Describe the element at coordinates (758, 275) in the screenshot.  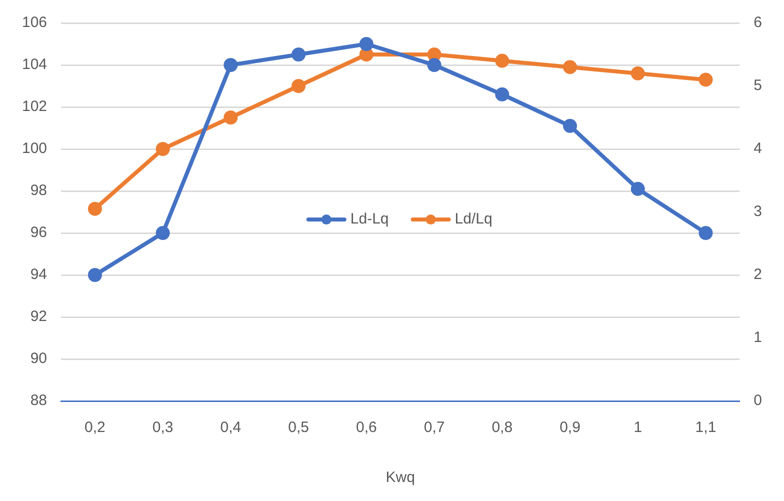
I see `y2-tick-label: 2` at that location.